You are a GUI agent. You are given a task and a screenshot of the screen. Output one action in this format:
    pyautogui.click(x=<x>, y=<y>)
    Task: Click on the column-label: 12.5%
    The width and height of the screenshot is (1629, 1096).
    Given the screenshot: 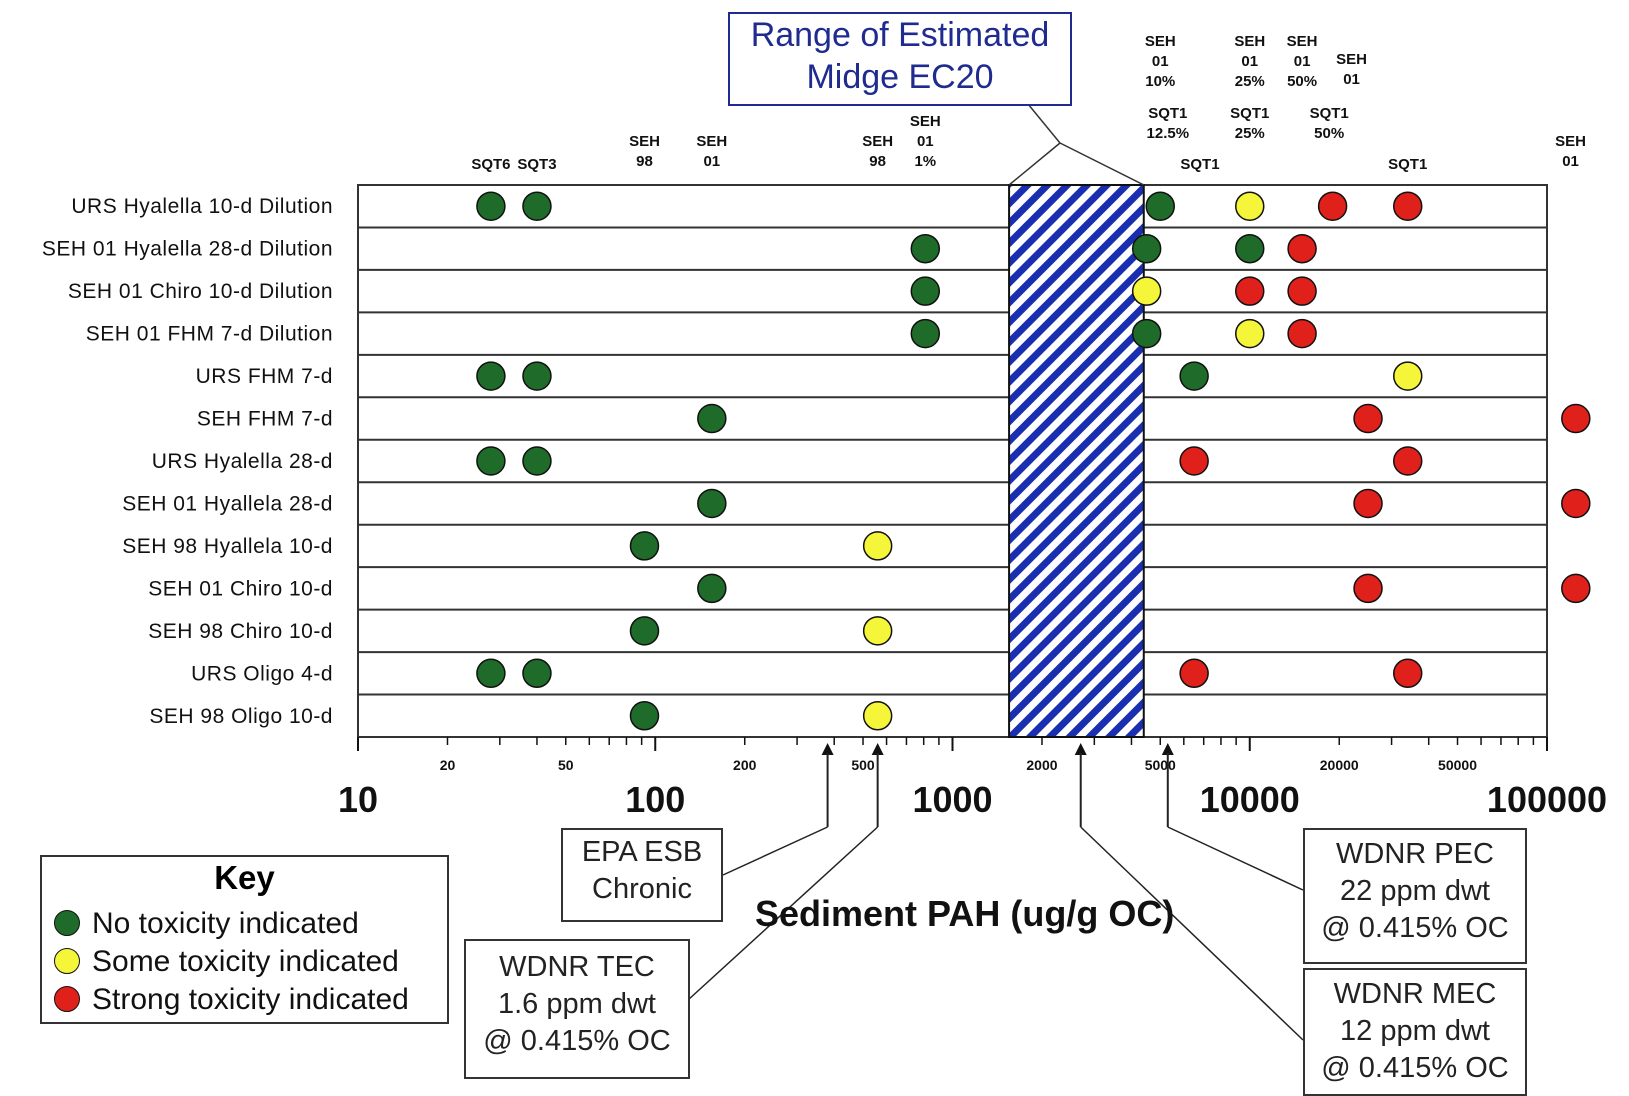 What is the action you would take?
    pyautogui.click(x=1168, y=133)
    